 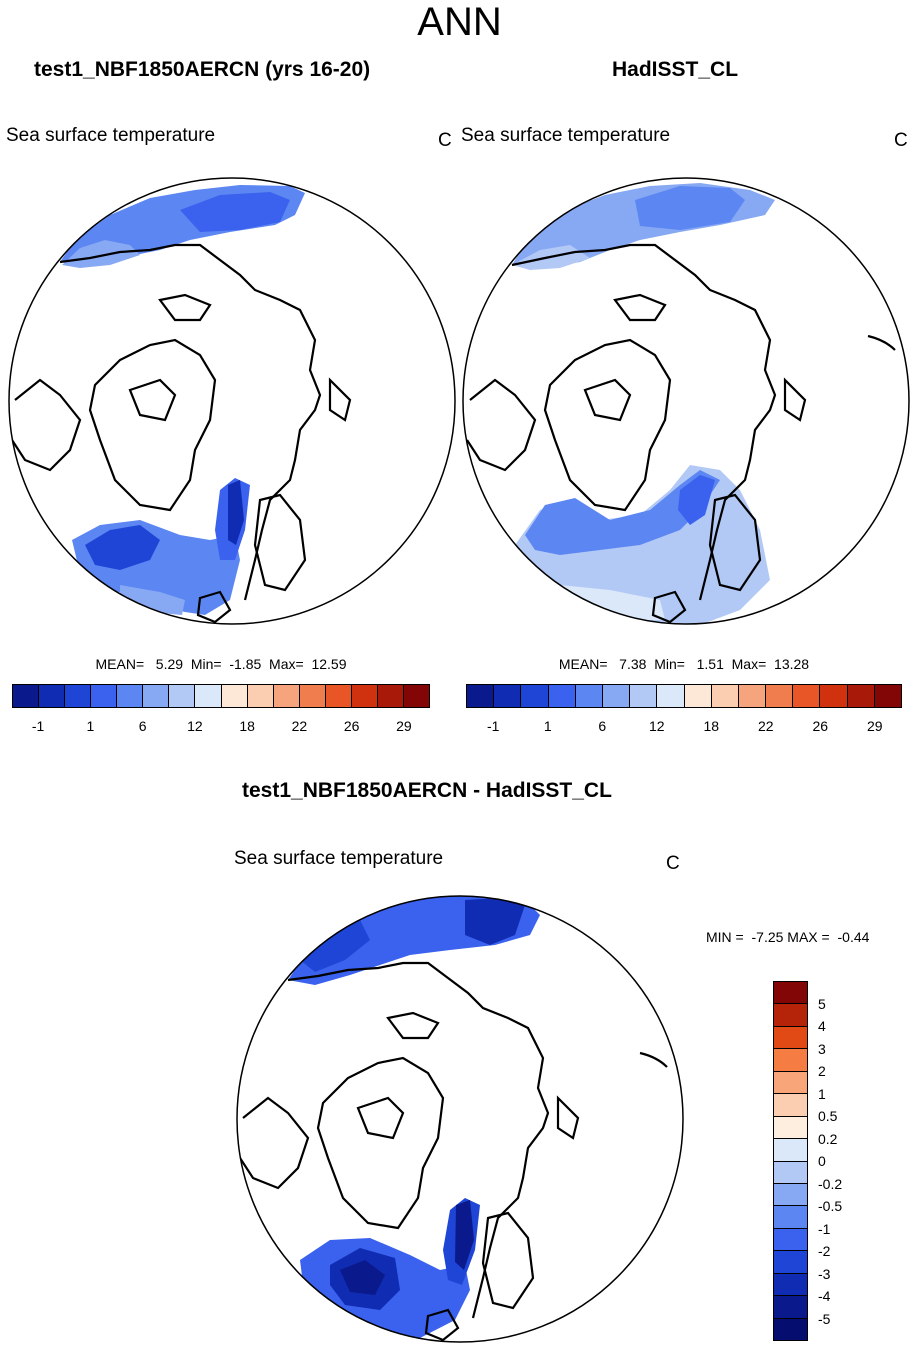 I want to click on colorbar-tick-label: 29, so click(x=874, y=726).